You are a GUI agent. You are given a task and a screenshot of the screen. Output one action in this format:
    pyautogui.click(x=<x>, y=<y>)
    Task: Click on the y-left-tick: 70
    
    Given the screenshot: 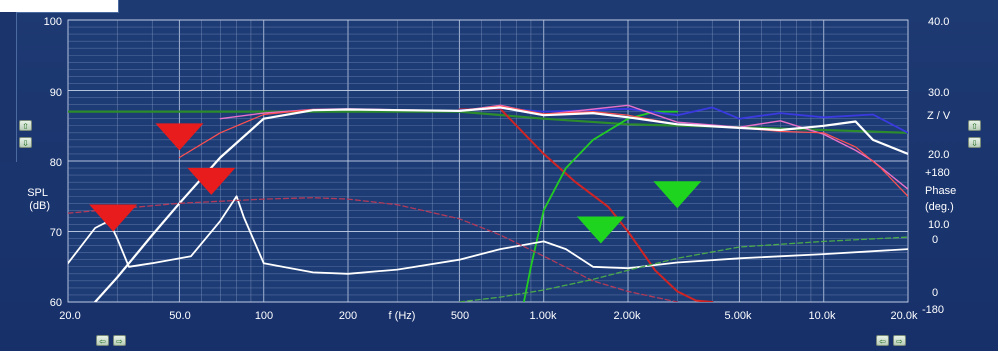 What is the action you would take?
    pyautogui.click(x=56, y=233)
    